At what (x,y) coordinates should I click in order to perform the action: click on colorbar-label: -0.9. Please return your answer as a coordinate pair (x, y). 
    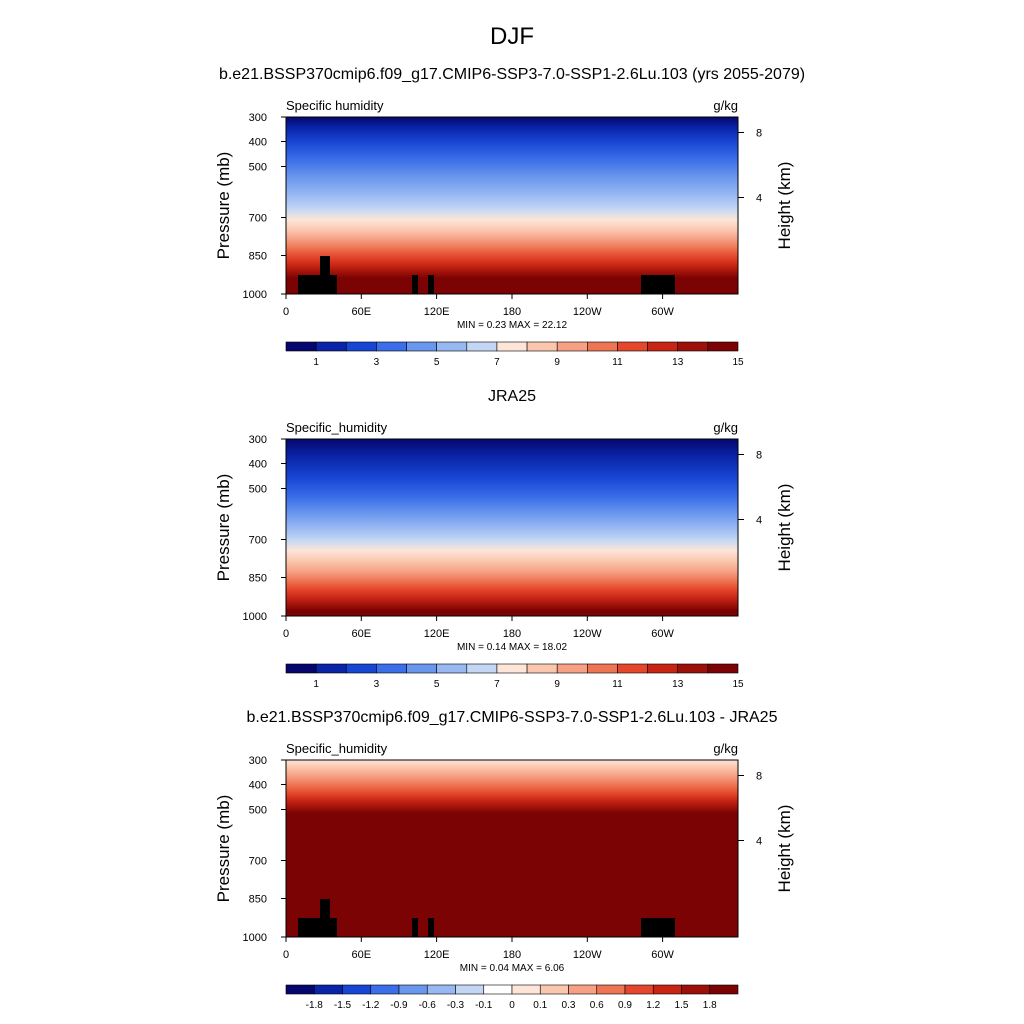
    Looking at the image, I should click on (399, 1005).